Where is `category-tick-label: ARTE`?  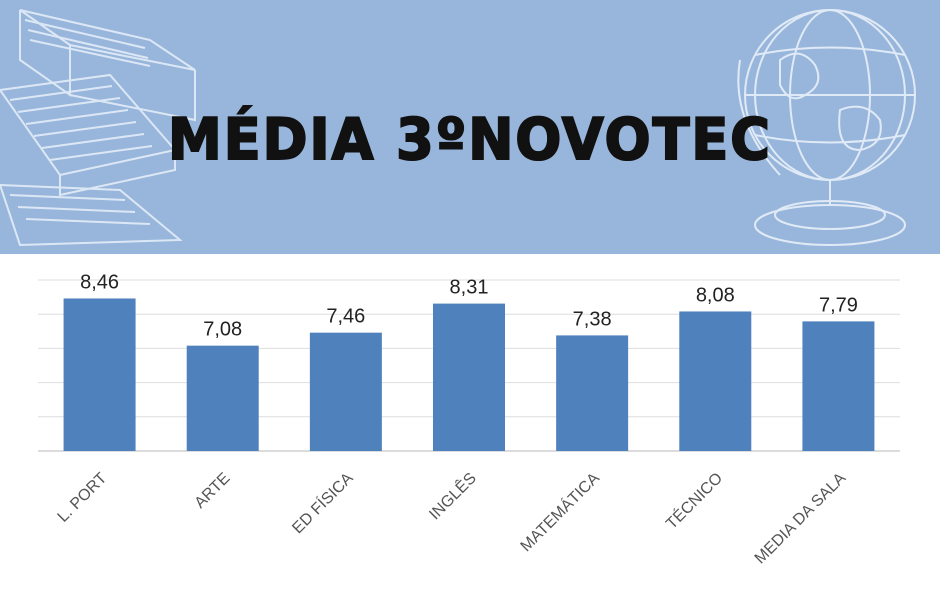
category-tick-label: ARTE is located at coordinates (213, 491).